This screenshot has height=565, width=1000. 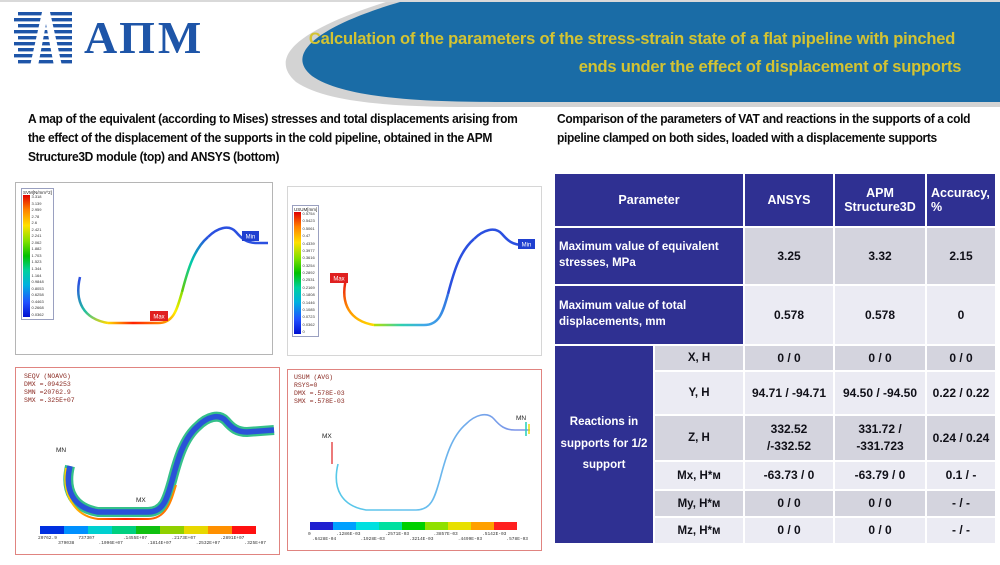 What do you see at coordinates (306, 209) in the screenshot?
I see `legend-title: USUM[mm]` at bounding box center [306, 209].